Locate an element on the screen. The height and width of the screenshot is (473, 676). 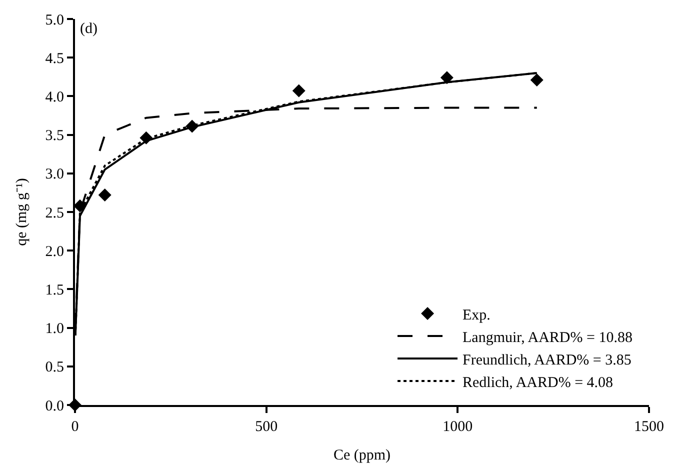
y-tick-label: 3.5 is located at coordinates (54, 136).